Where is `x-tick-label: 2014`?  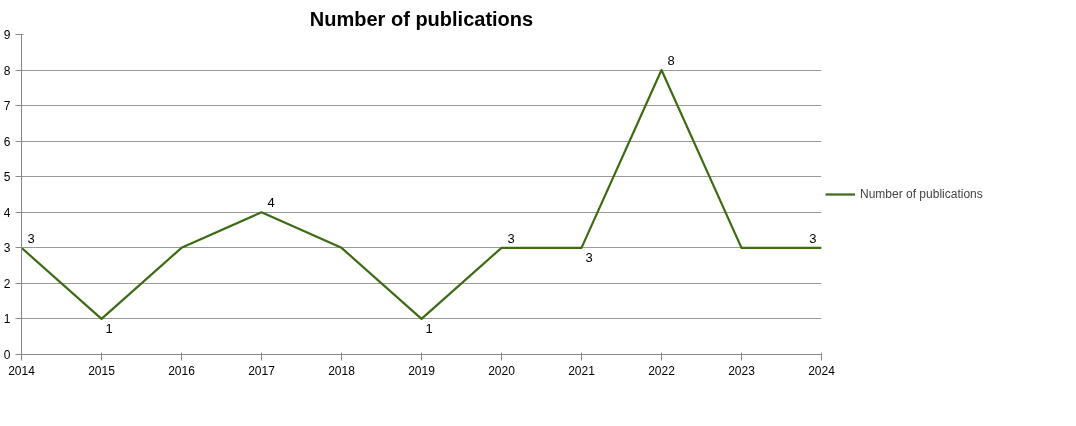 x-tick-label: 2014 is located at coordinates (22, 370).